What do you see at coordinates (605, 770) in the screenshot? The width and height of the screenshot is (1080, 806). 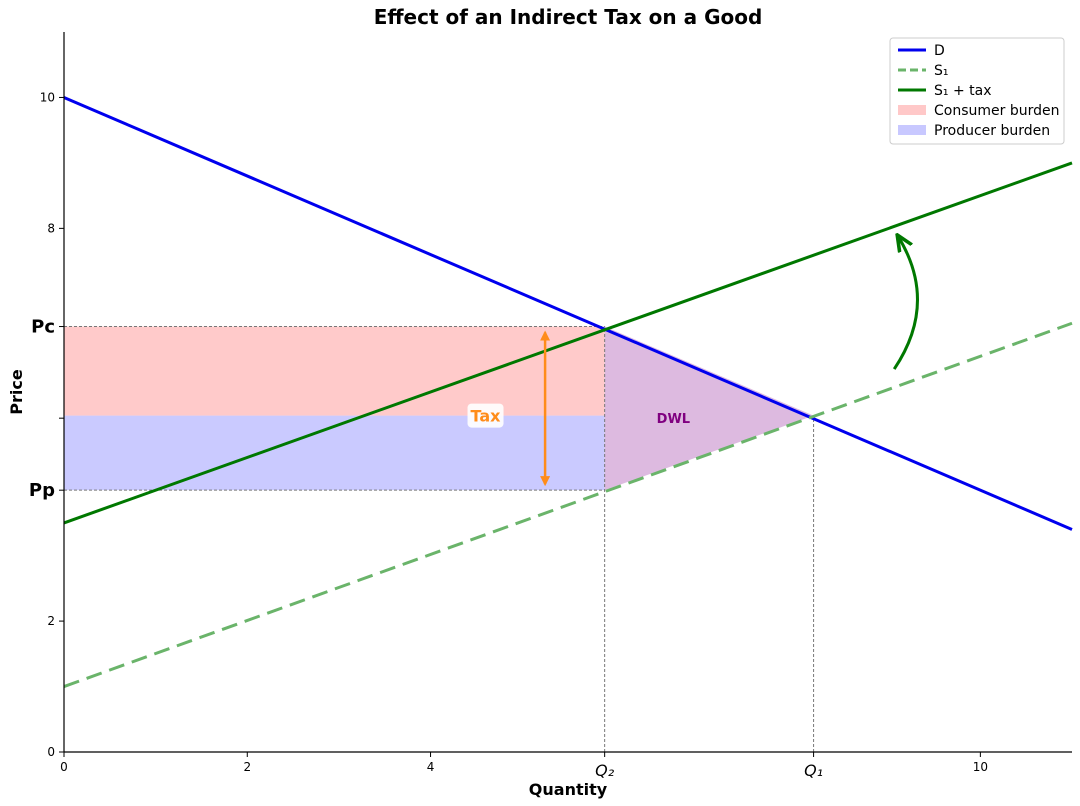 I see `x-tick-label: Q₂` at bounding box center [605, 770].